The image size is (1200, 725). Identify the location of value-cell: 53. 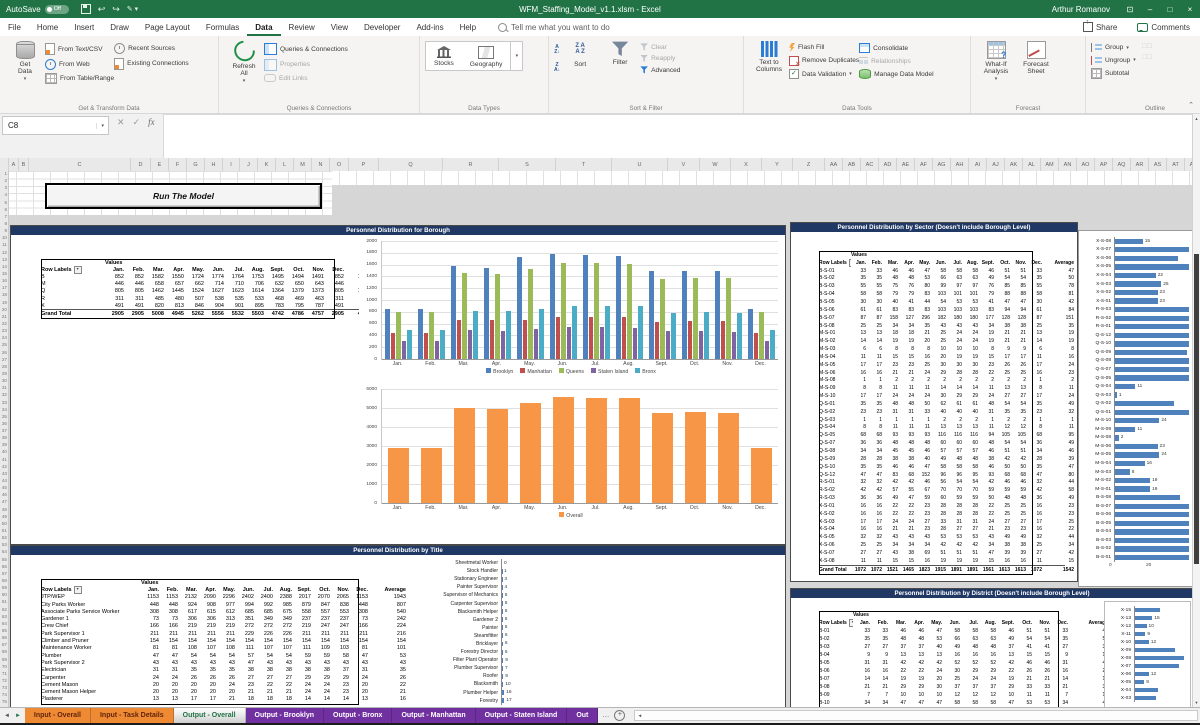
(943, 537).